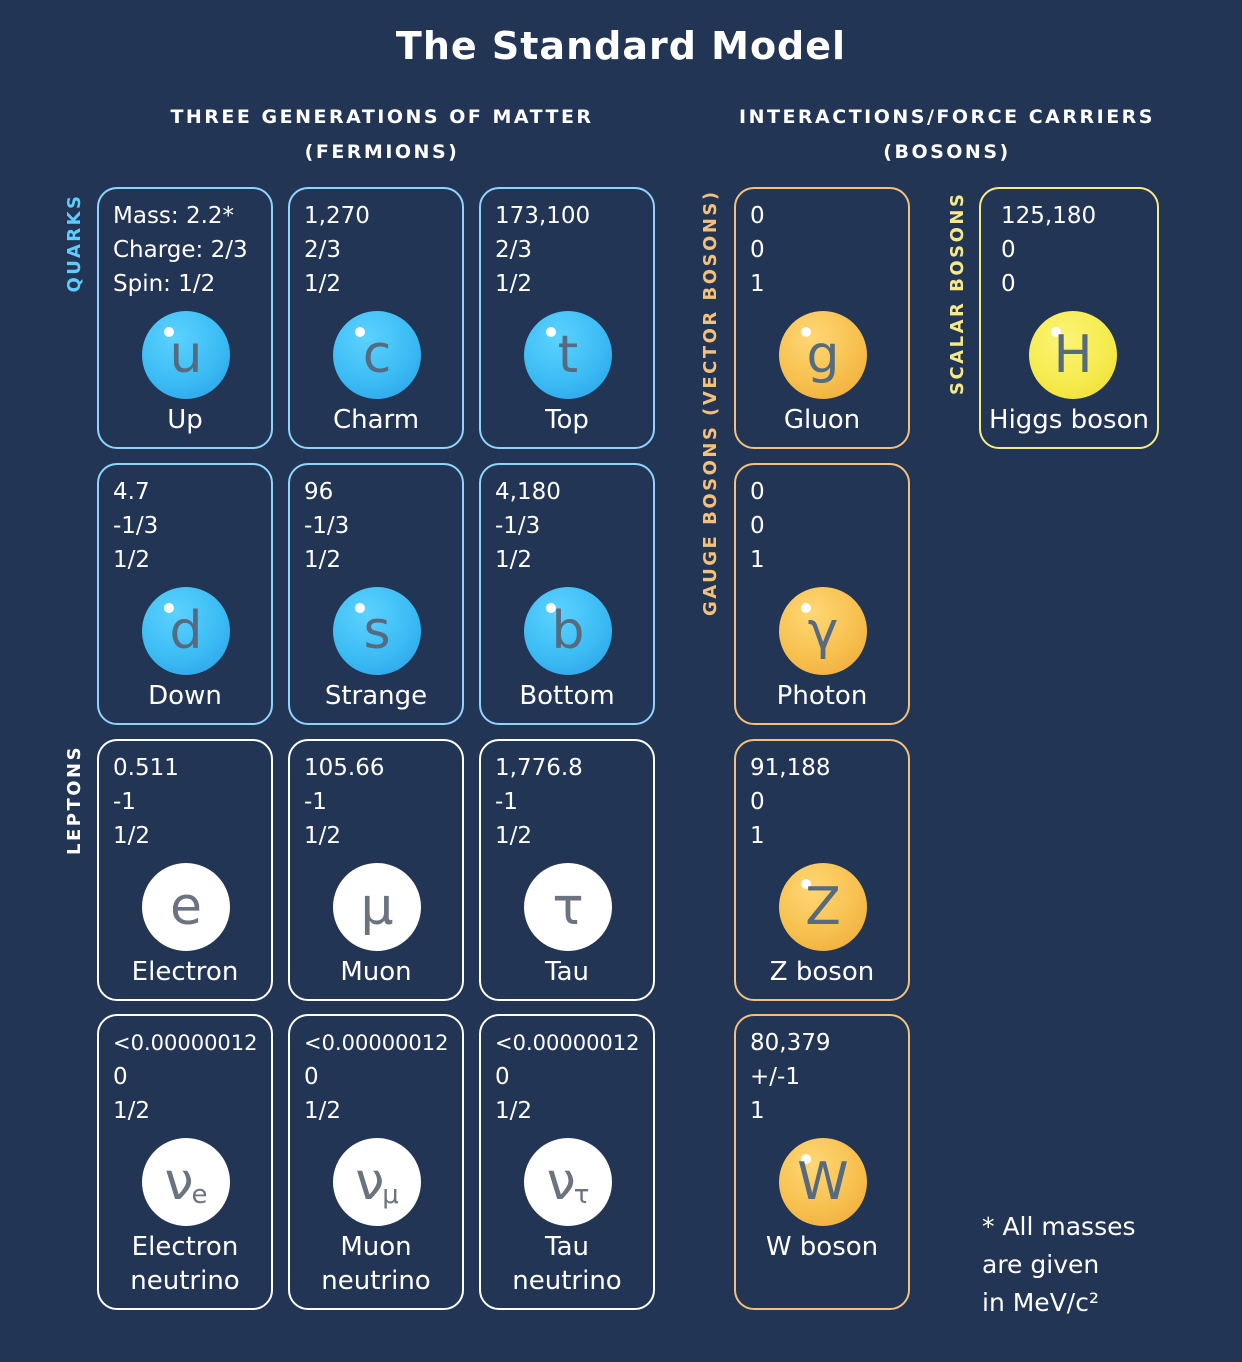 This screenshot has height=1362, width=1242. I want to click on particle-properties: 80,379 +/-1 1, so click(790, 1077).